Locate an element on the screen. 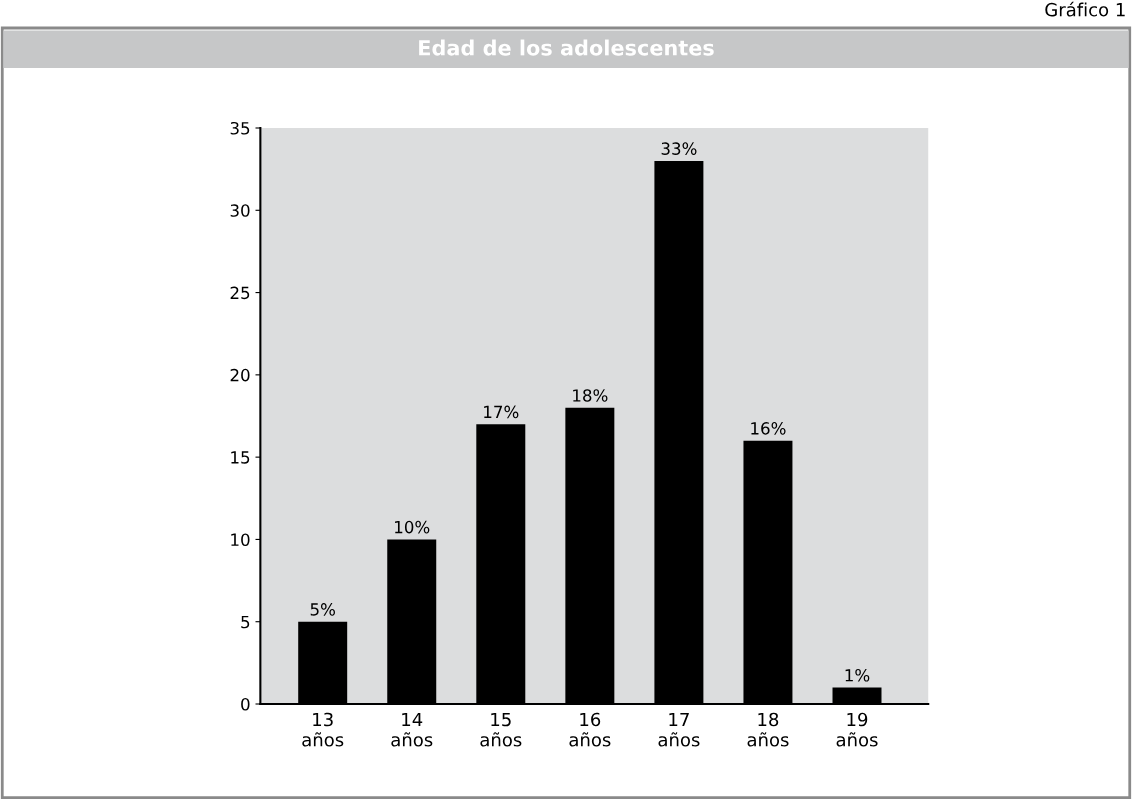 This screenshot has height=800, width=1132. data-label: 10% is located at coordinates (412, 527).